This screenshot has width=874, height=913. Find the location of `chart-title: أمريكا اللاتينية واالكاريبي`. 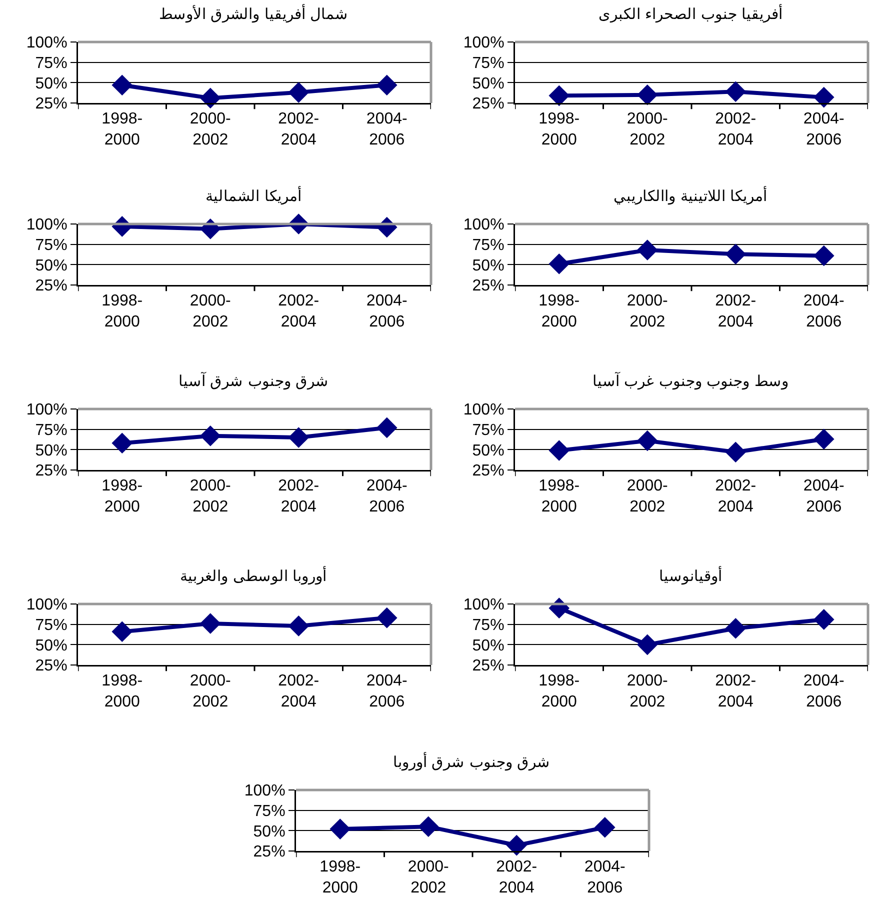

chart-title: أمريكا اللاتينية واالكاريبي is located at coordinates (691, 195).